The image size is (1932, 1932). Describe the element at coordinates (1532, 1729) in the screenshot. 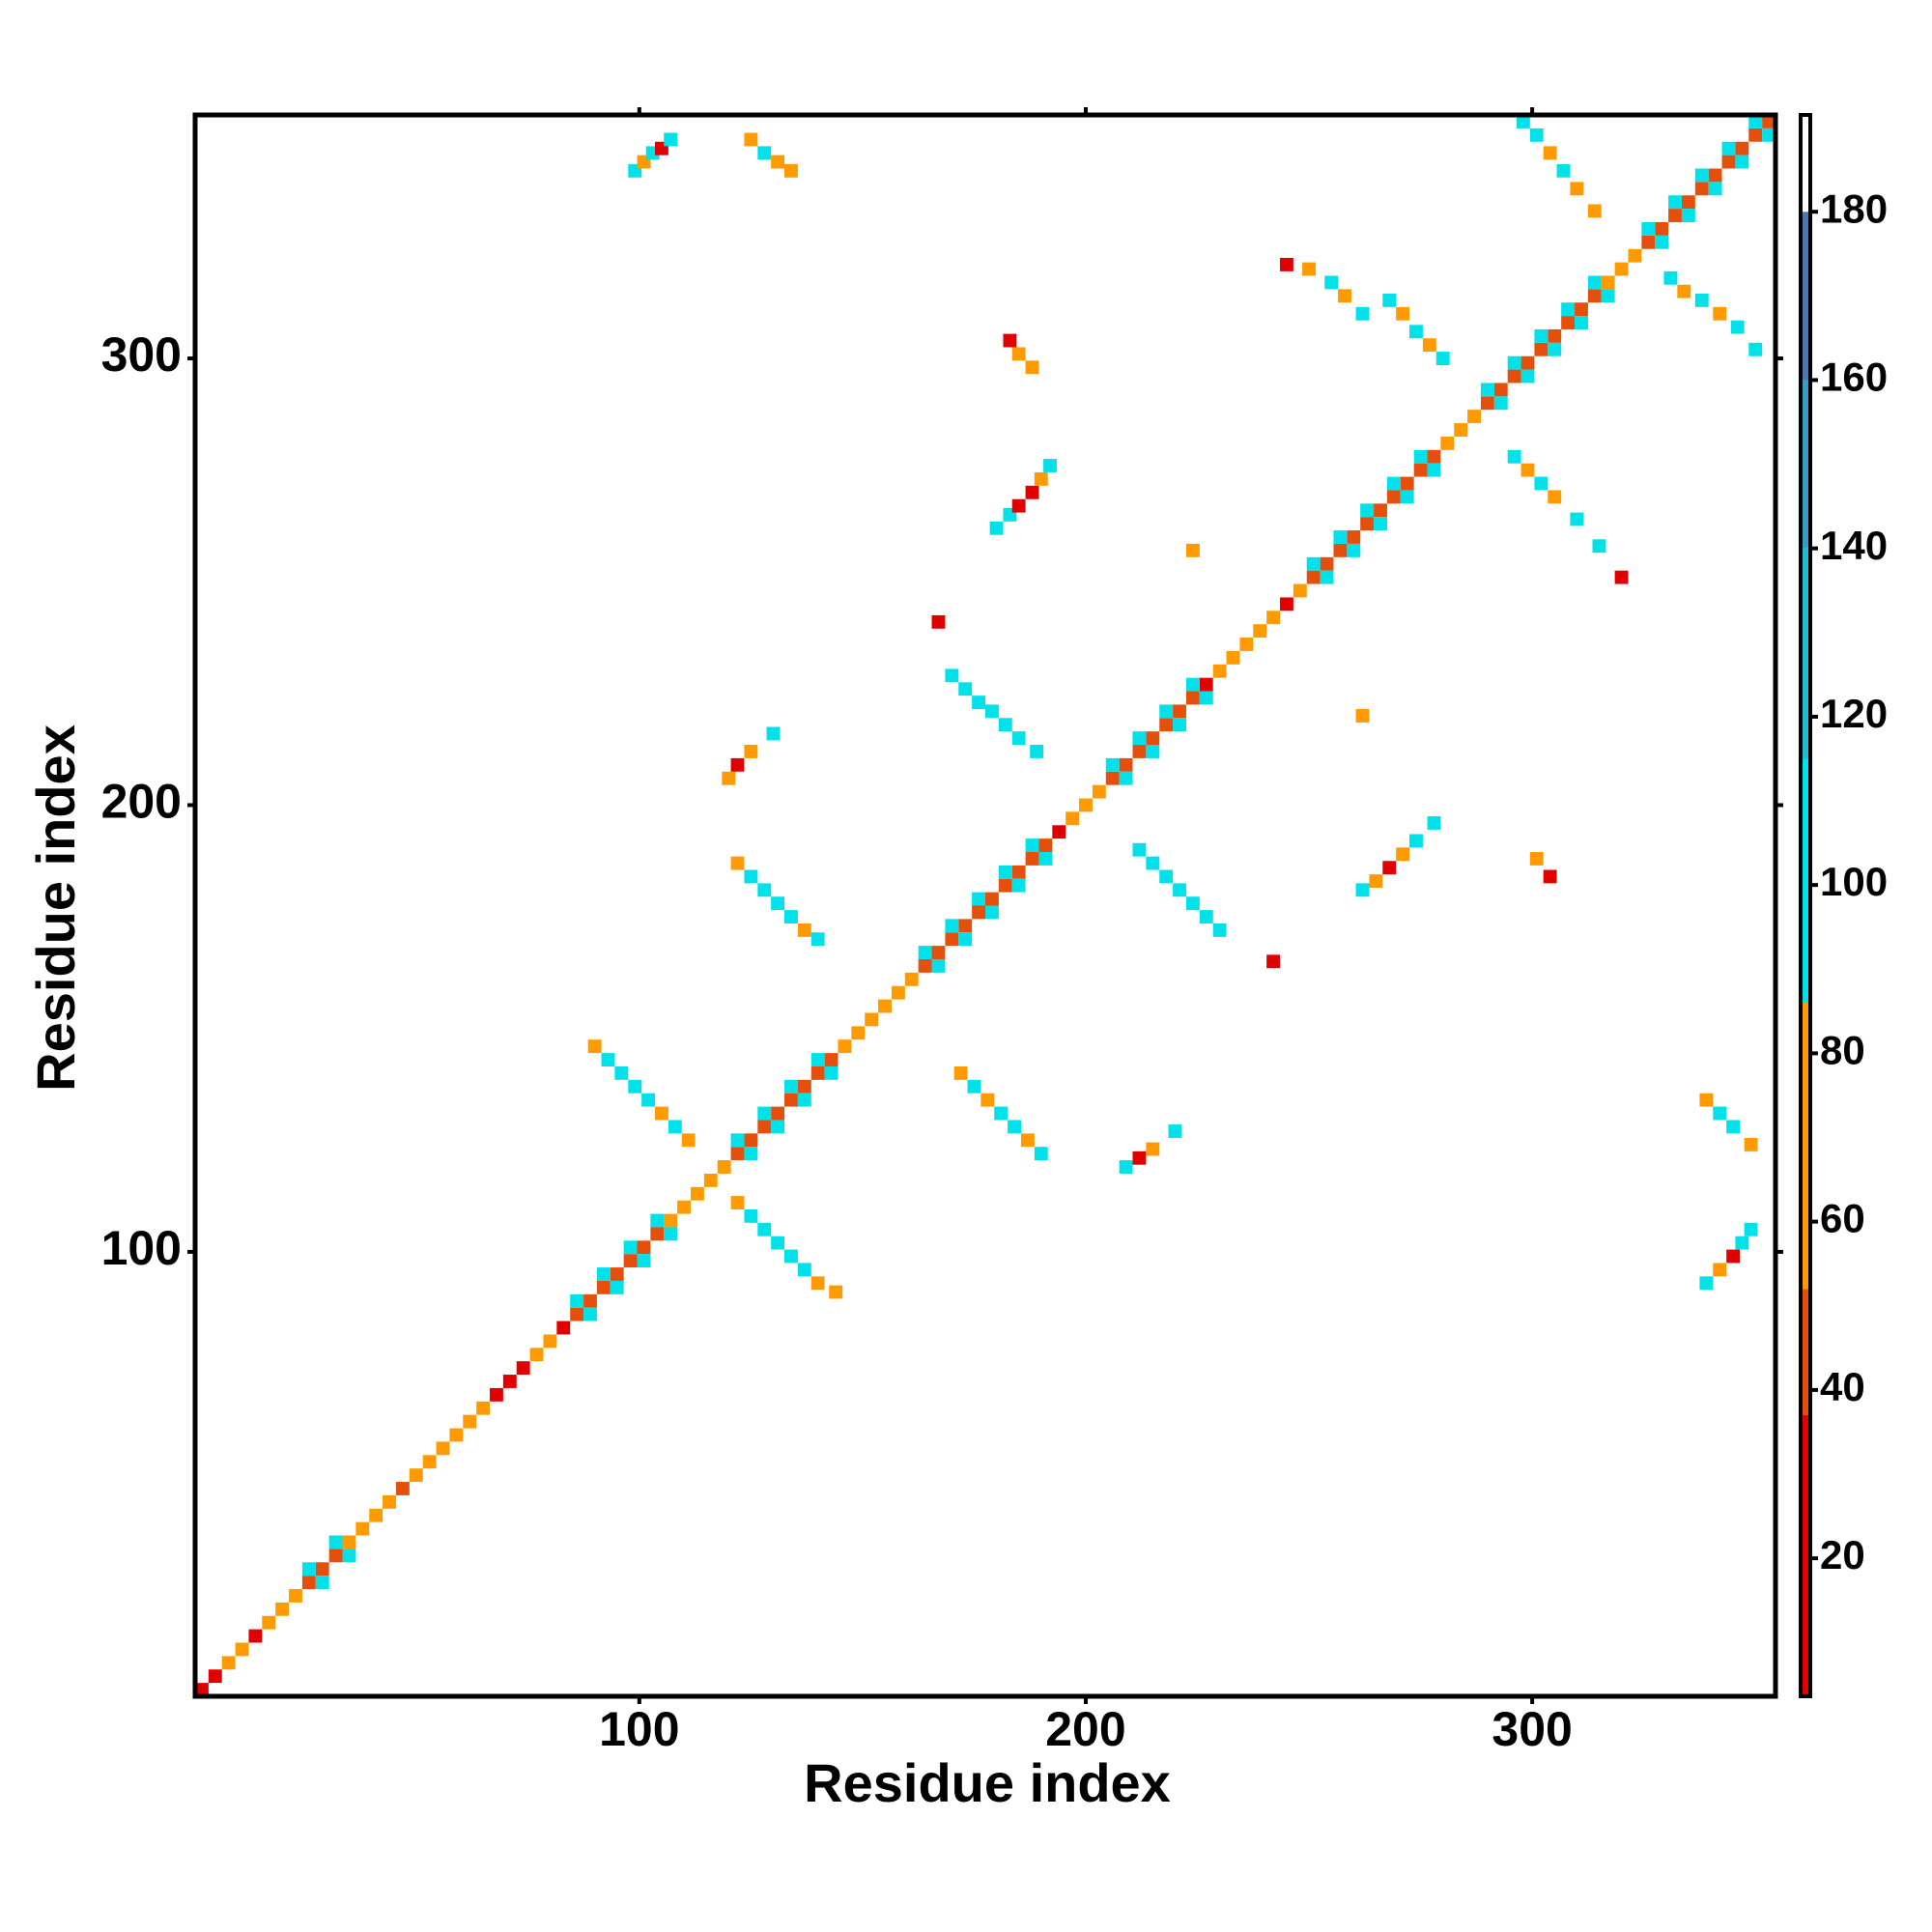

I see `x-tick-label: 300` at that location.